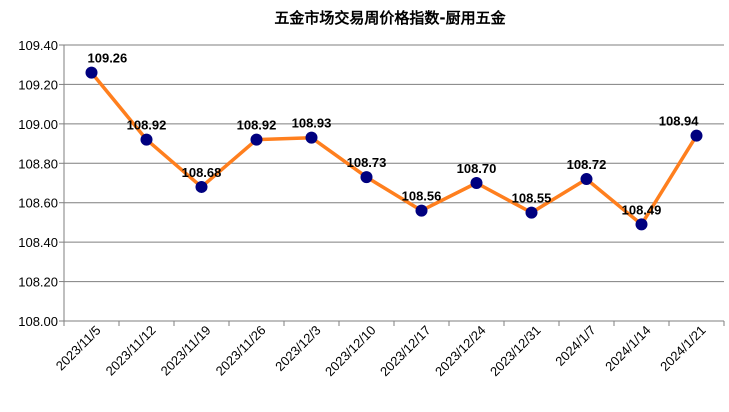  I want to click on x-tick-label: 2023/11/5, so click(78, 348).